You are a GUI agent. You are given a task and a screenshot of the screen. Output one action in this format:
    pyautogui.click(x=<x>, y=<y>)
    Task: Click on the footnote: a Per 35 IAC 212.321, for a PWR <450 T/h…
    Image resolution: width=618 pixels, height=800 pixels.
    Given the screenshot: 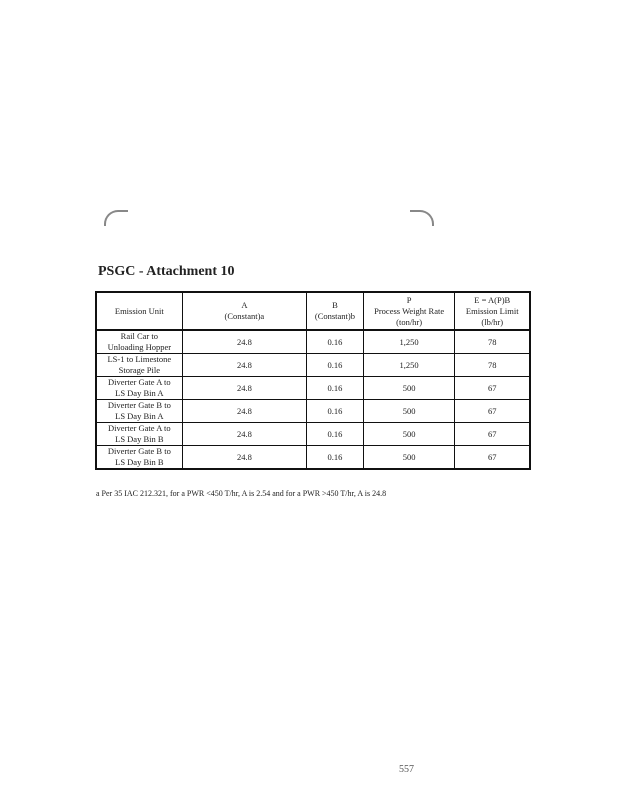 What is the action you would take?
    pyautogui.click(x=241, y=493)
    